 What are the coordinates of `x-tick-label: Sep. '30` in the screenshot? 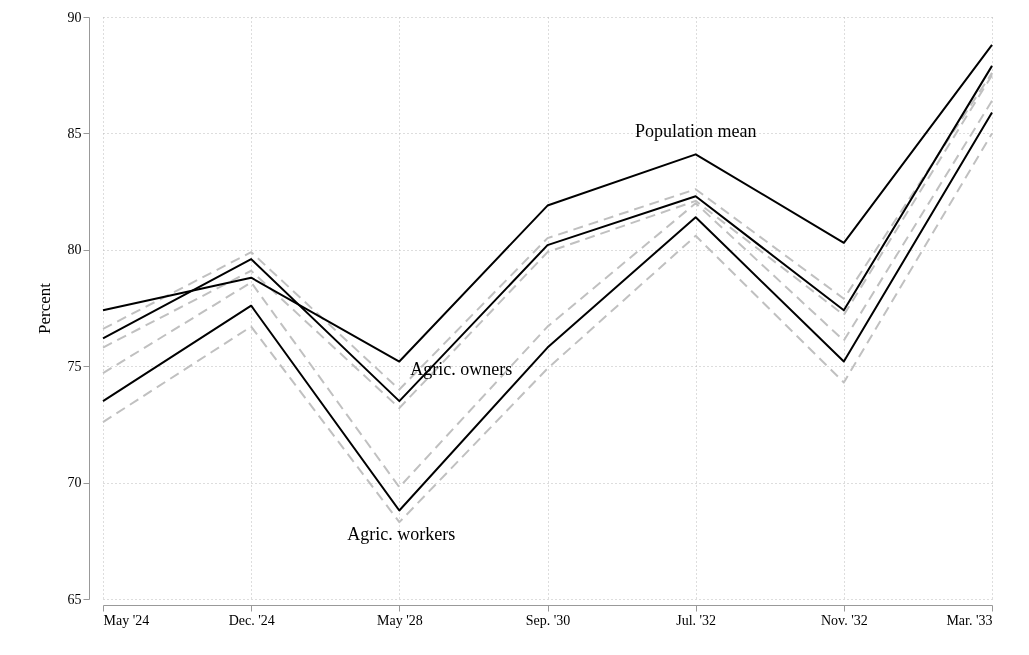 It's located at (548, 620).